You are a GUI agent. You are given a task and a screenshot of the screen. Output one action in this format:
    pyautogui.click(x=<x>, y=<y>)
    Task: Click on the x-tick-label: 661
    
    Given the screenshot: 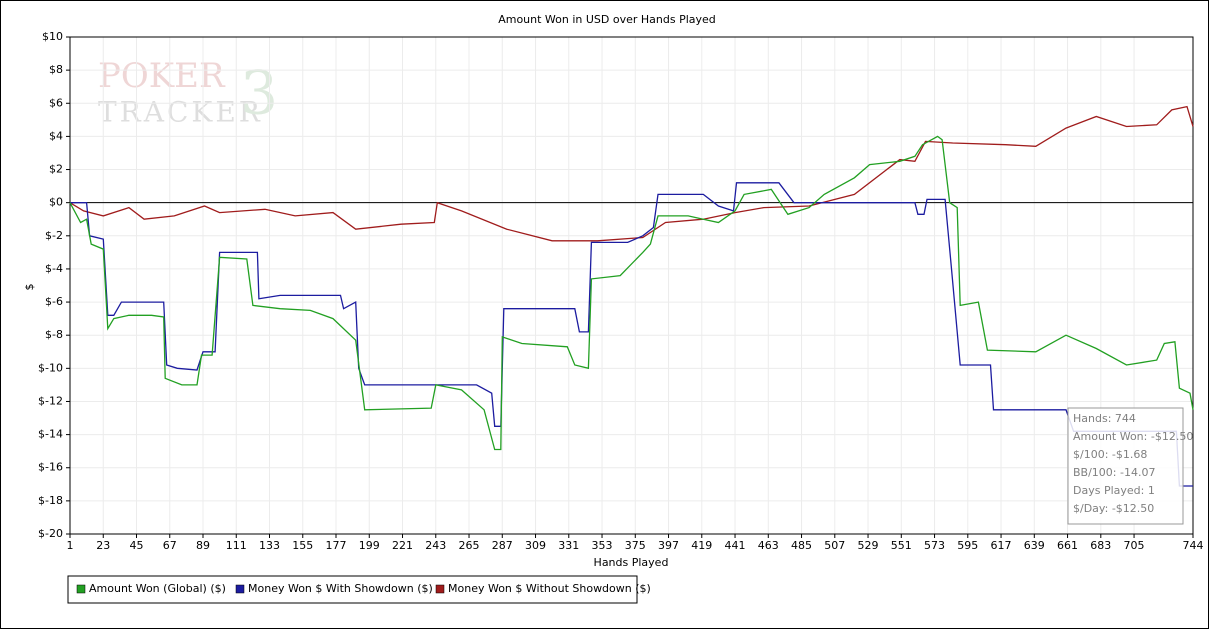 What is the action you would take?
    pyautogui.click(x=1067, y=545)
    